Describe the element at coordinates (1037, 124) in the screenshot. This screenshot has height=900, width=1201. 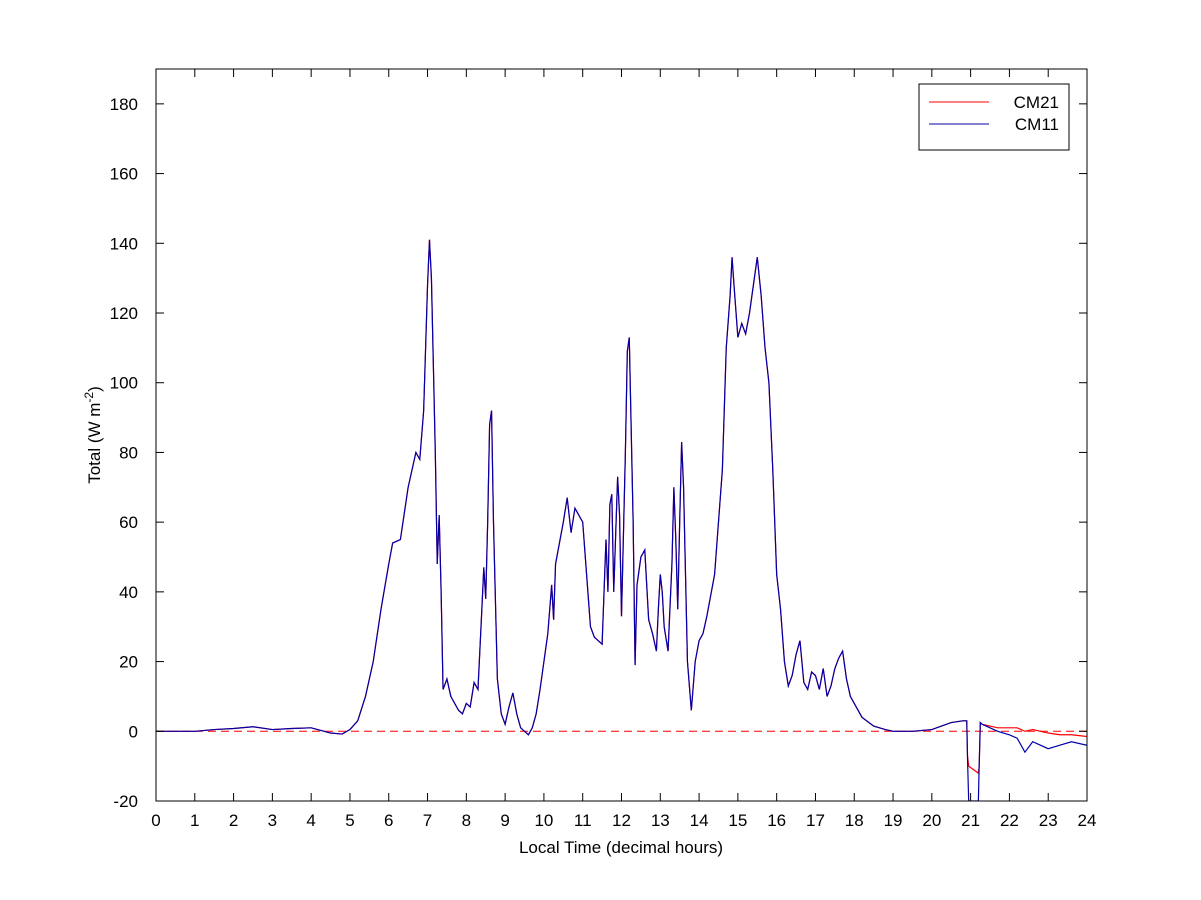
I see `legend-label: CM11` at that location.